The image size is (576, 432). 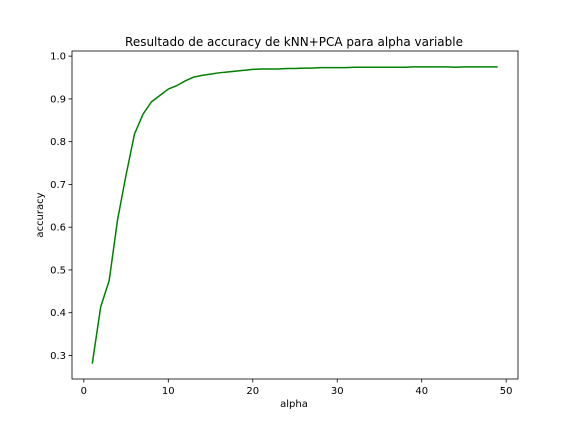 I want to click on y-tick-label: 1.0, so click(x=58, y=57).